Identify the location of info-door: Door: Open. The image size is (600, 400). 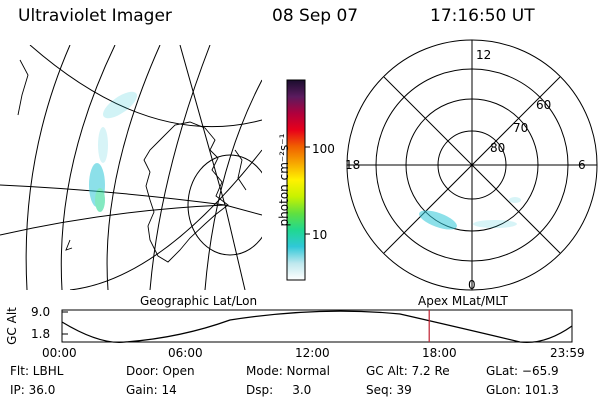
(160, 371).